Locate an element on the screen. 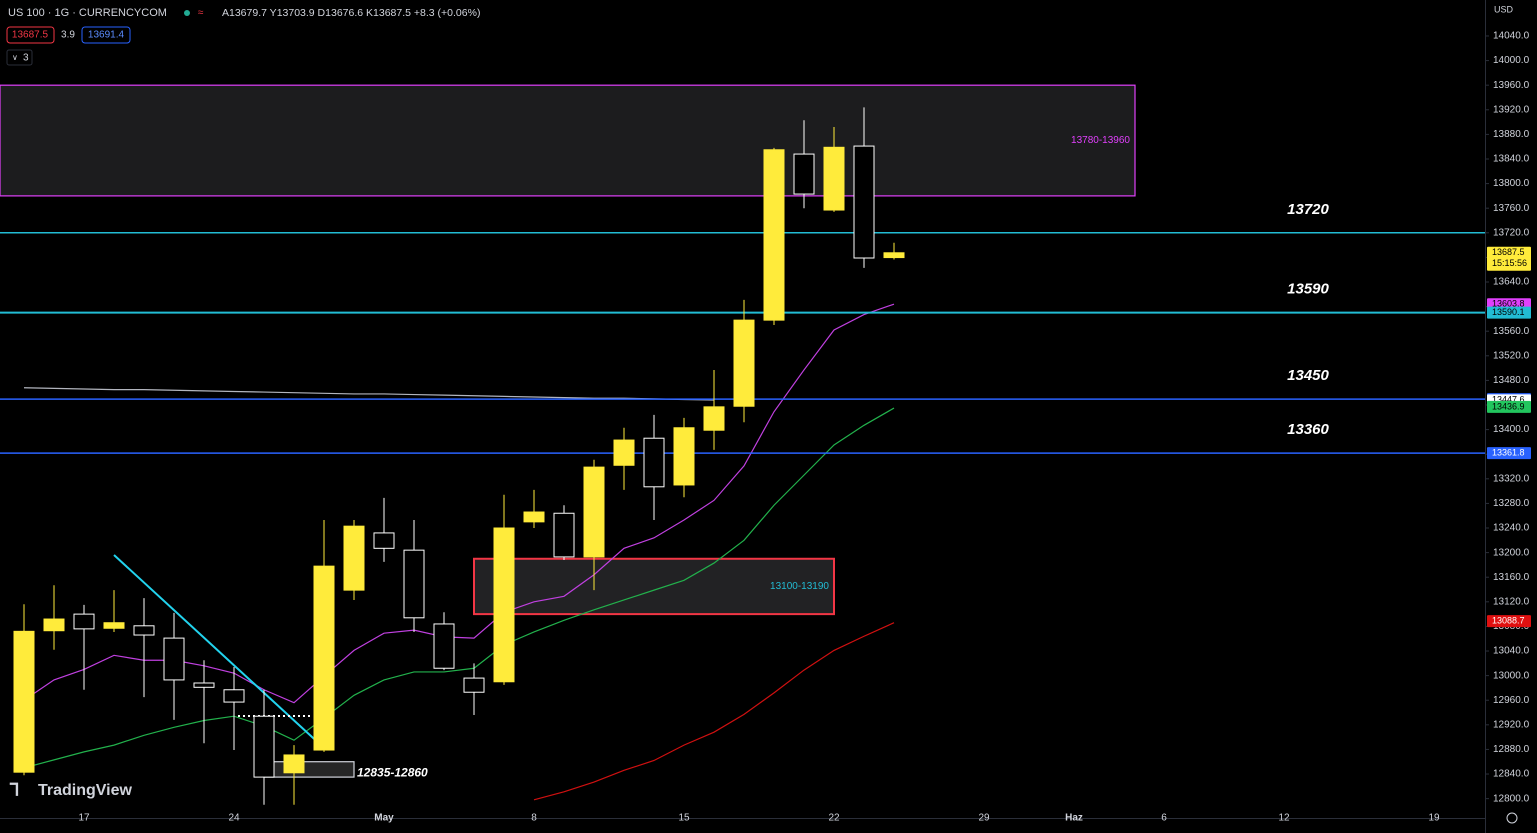  x-tick-label: 29 is located at coordinates (984, 818).